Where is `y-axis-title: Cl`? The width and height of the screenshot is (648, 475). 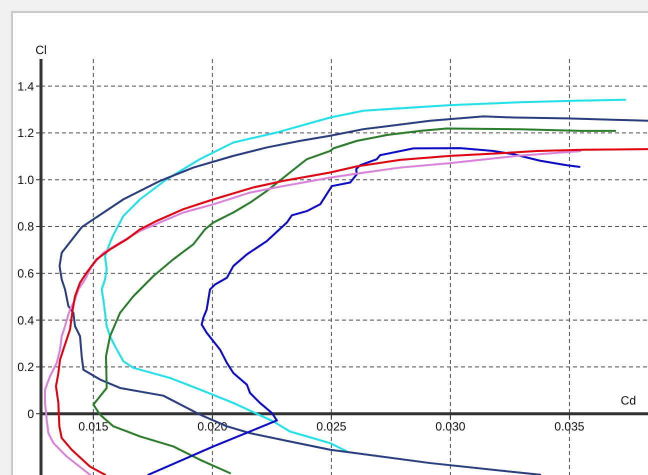
y-axis-title: Cl is located at coordinates (41, 50).